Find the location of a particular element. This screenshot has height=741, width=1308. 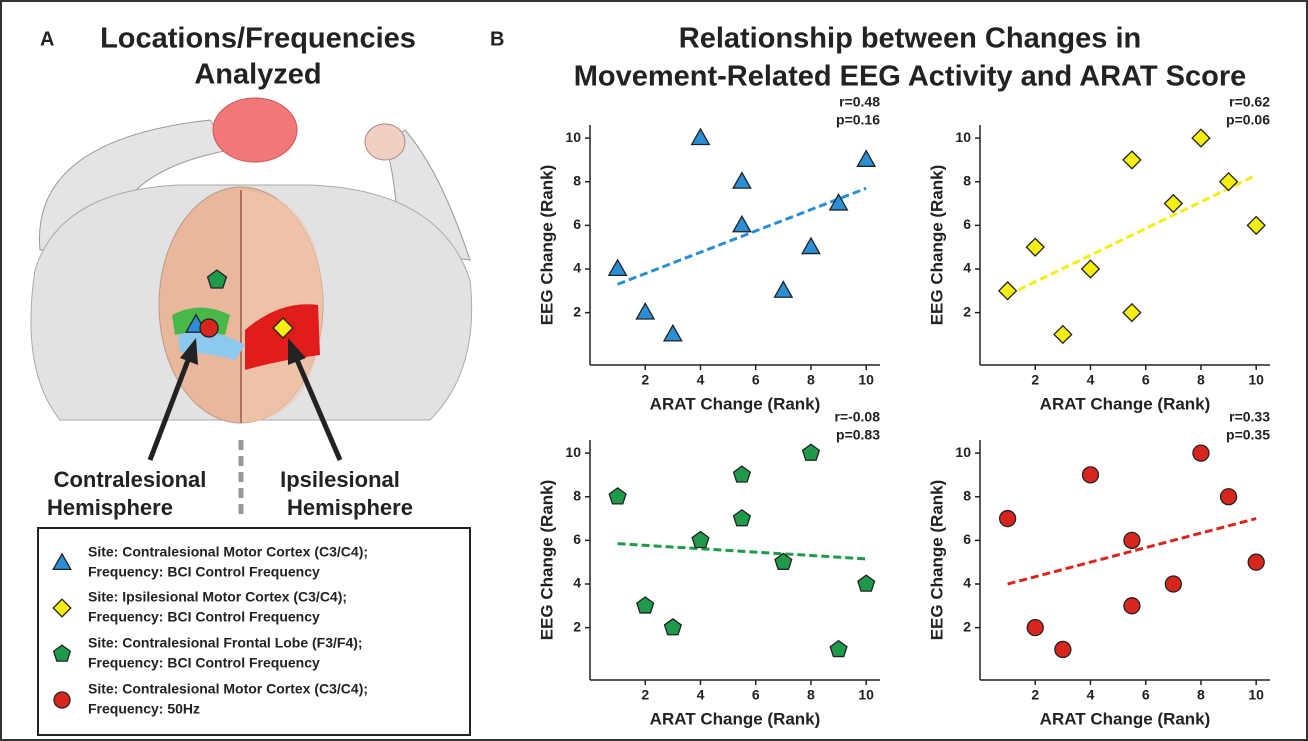

annotation: p=0.35 is located at coordinates (1248, 435).